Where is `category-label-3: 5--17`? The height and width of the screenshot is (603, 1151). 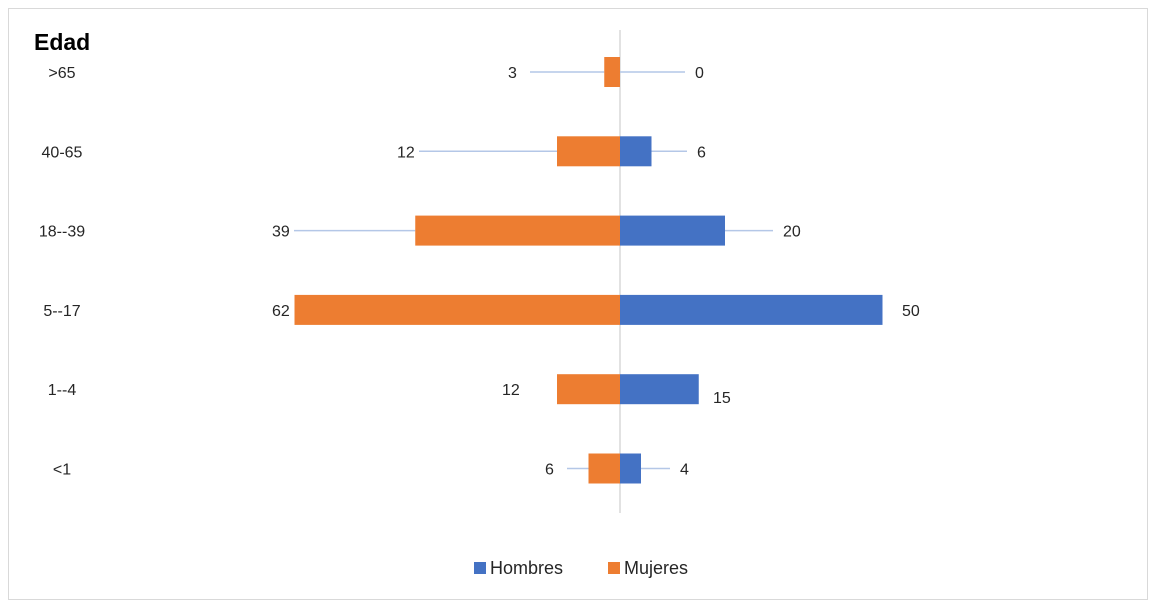 category-label-3: 5--17 is located at coordinates (61, 311).